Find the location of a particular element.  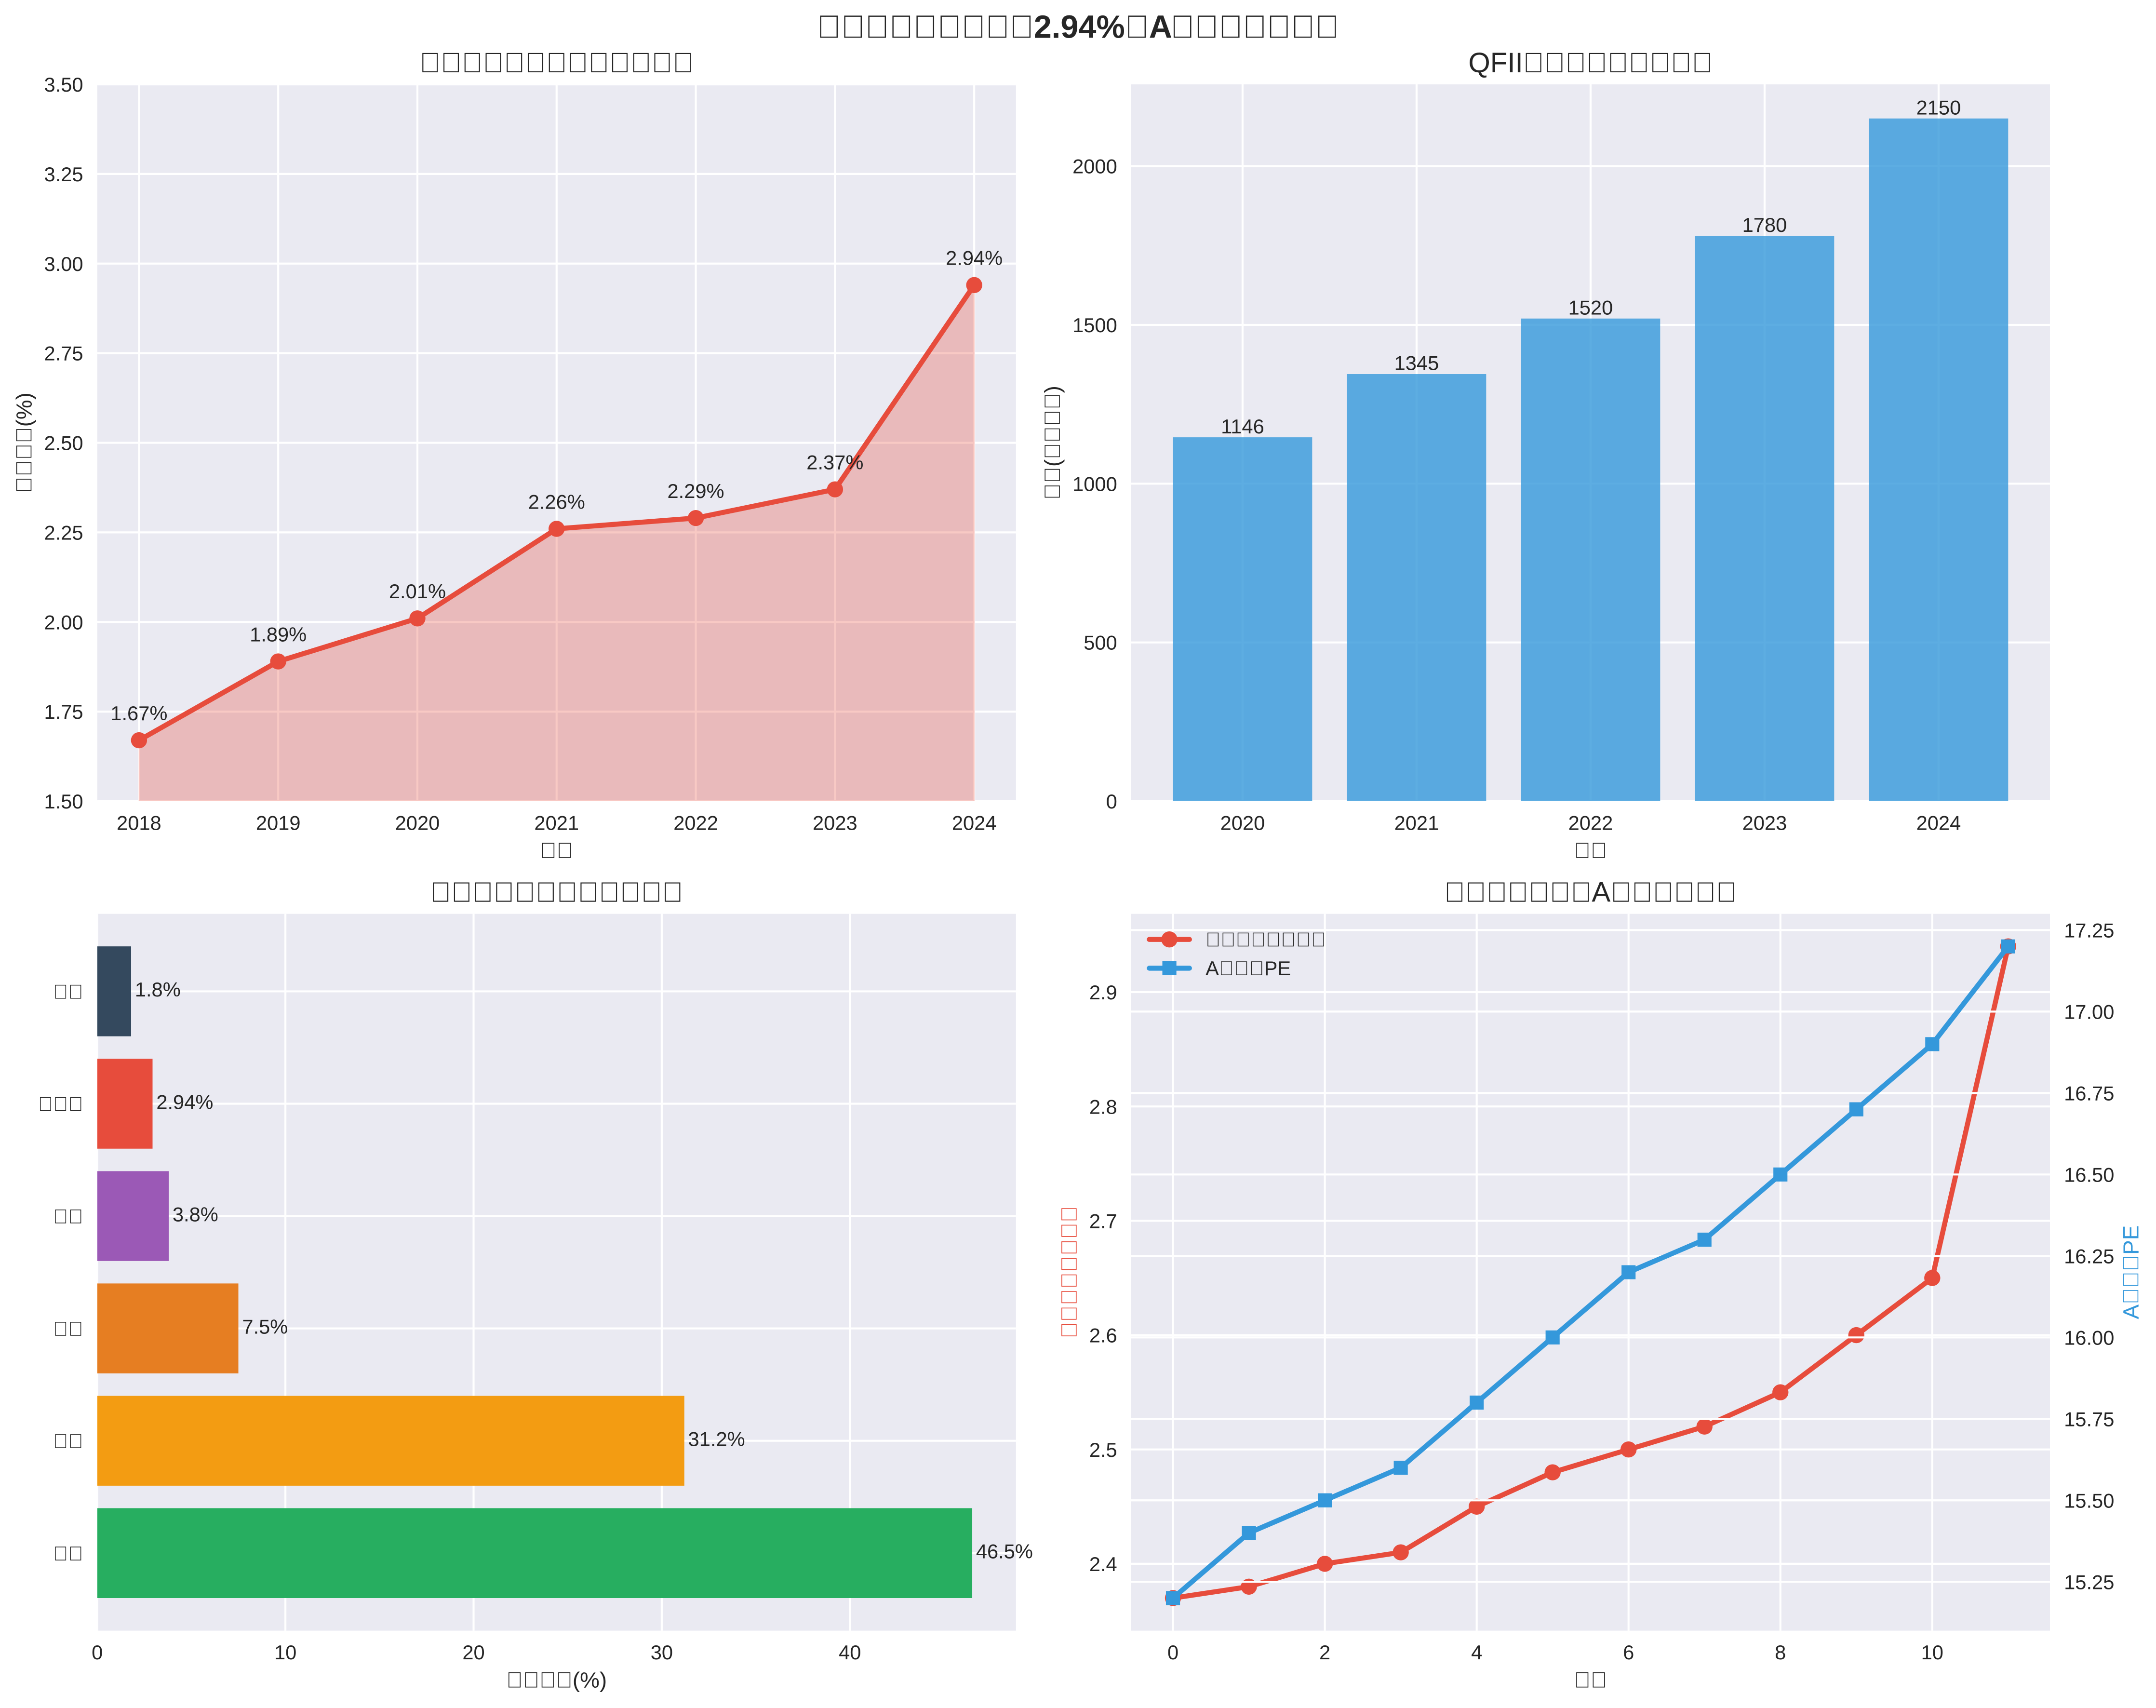

svg-text: 16.75 is located at coordinates (2089, 1093).